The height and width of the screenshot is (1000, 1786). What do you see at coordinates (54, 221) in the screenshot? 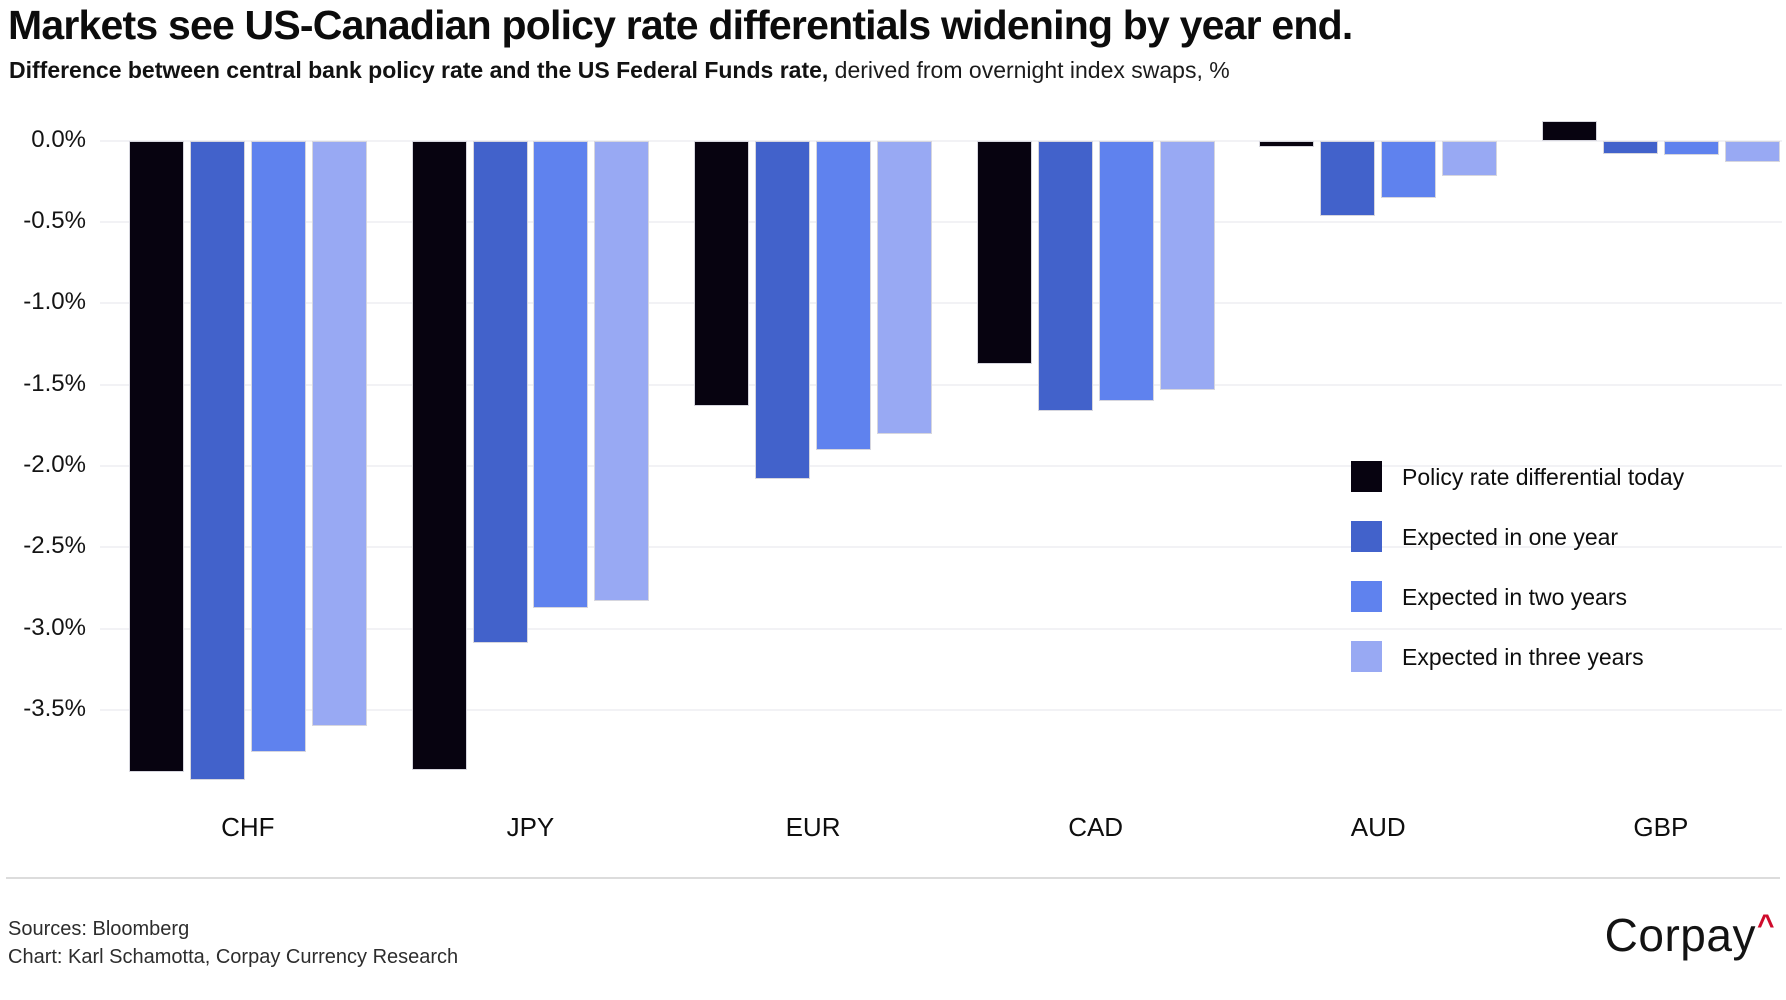
I see `ytick-0-5: -0.5%` at bounding box center [54, 221].